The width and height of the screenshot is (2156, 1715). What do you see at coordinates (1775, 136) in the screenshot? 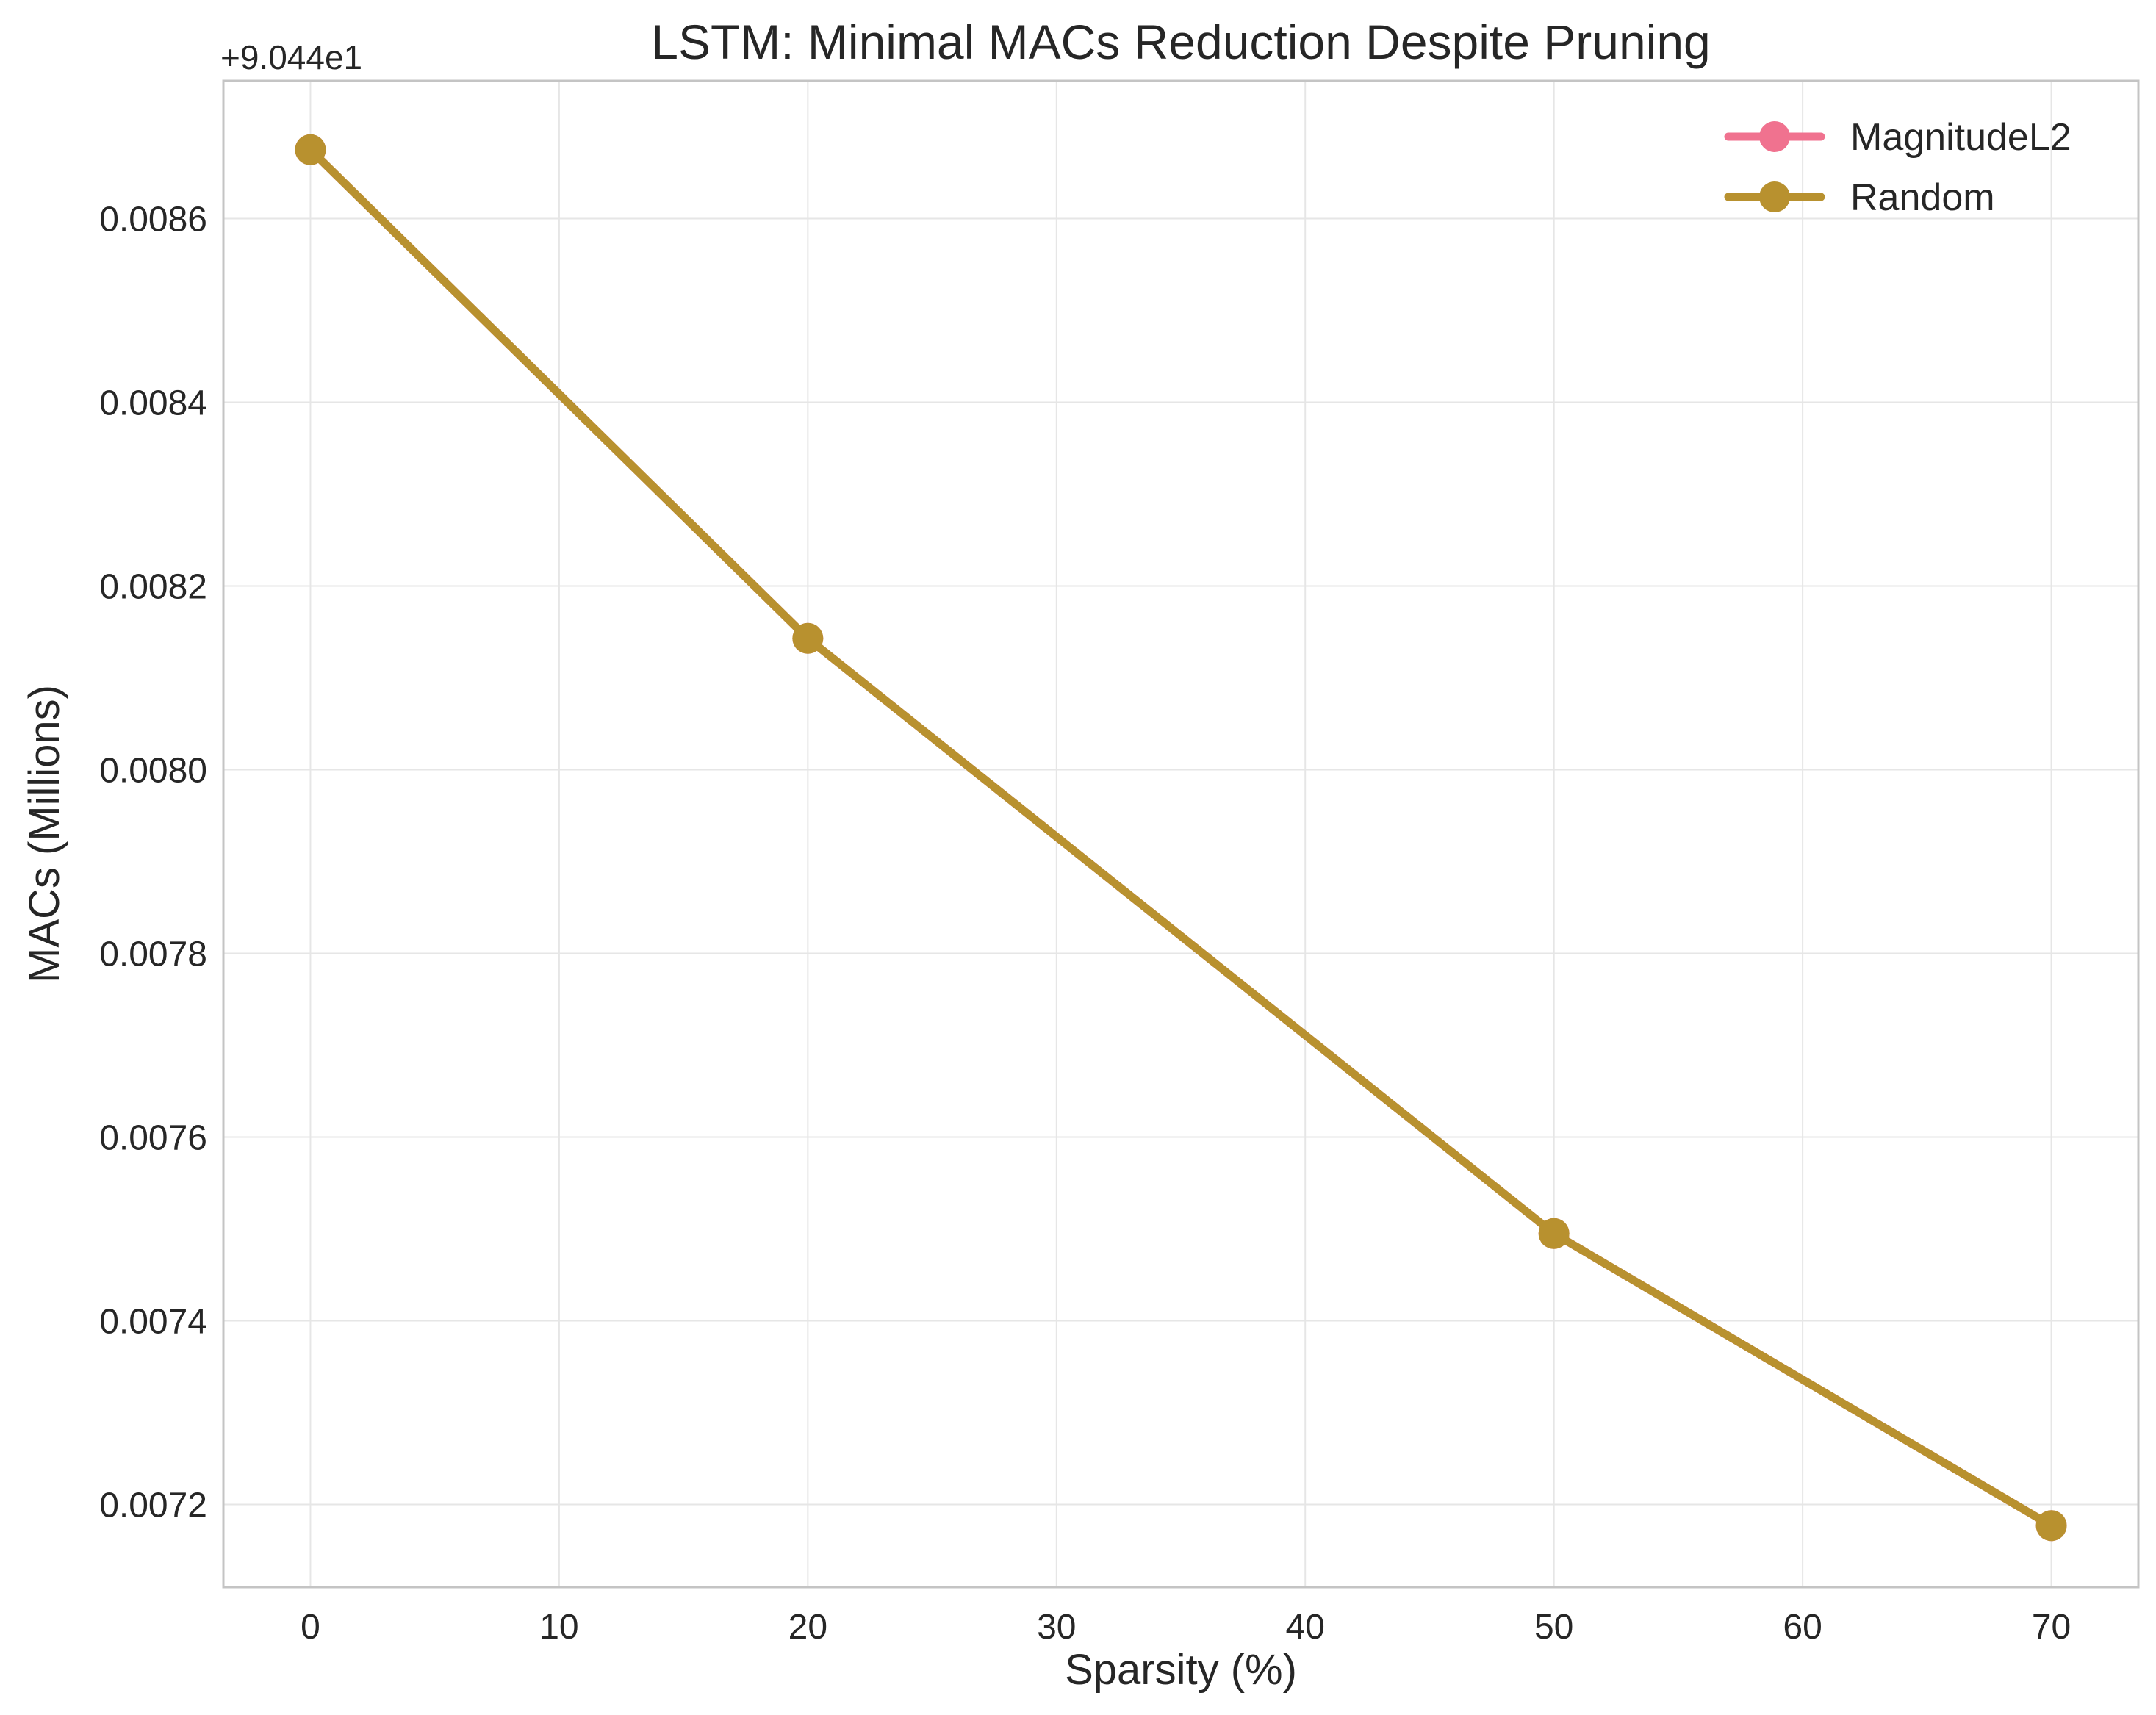
I see `legend-marker-magnitudel2` at bounding box center [1775, 136].